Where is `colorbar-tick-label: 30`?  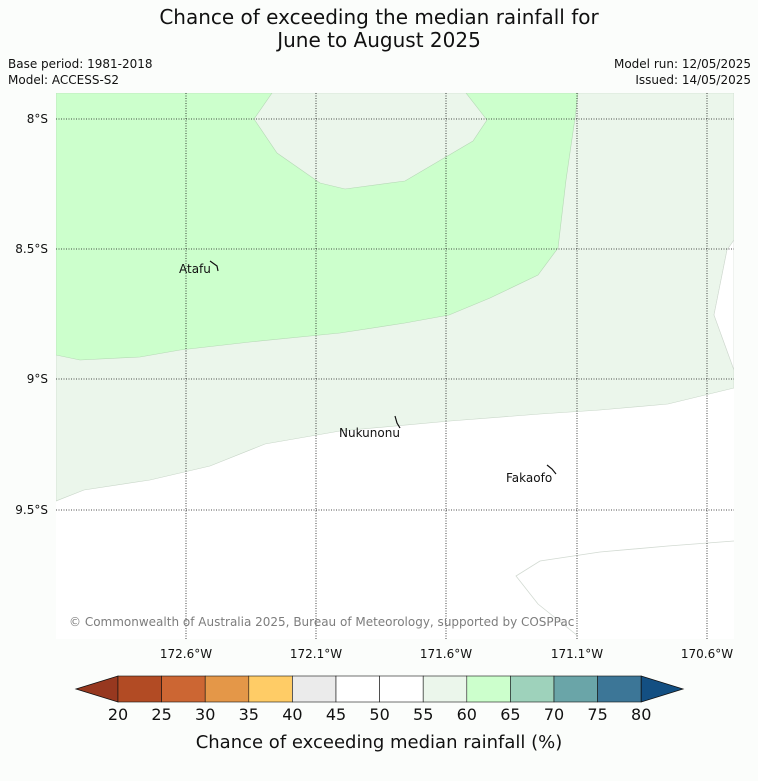
colorbar-tick-label: 30 is located at coordinates (205, 714).